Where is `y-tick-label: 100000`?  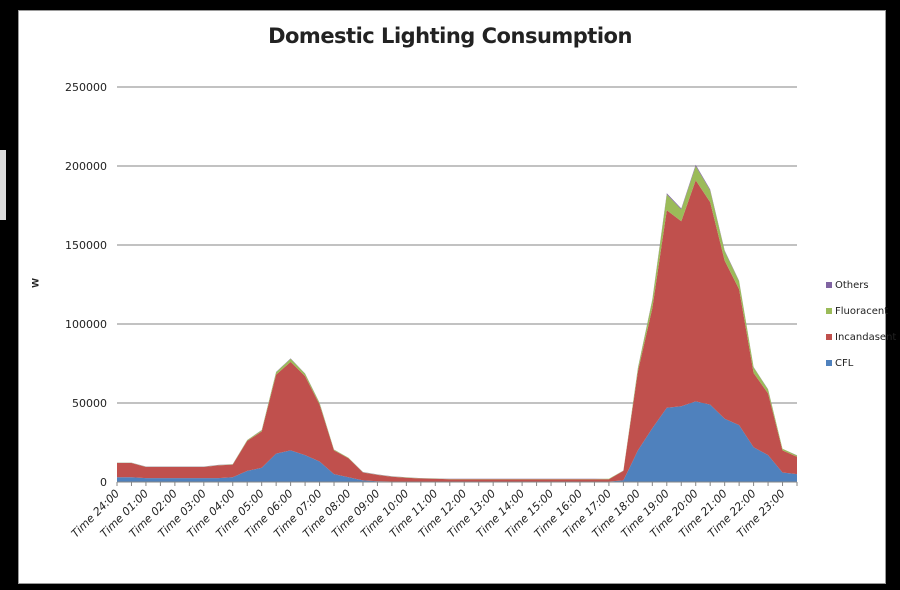
y-tick-label: 100000 is located at coordinates (86, 324).